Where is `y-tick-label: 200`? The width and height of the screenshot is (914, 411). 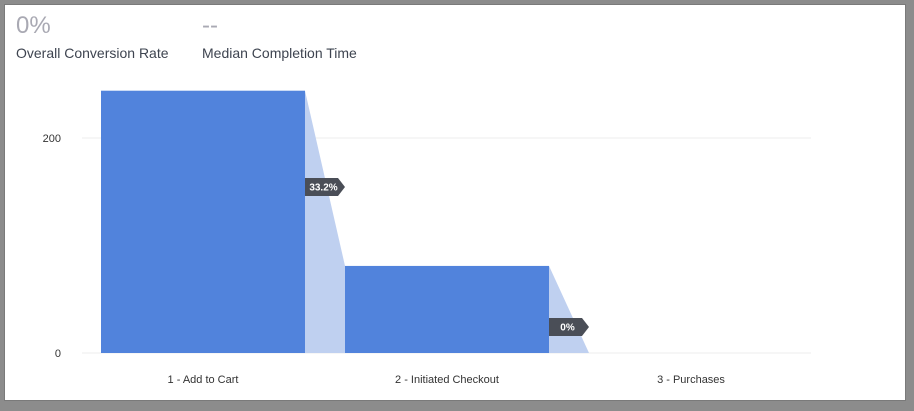
y-tick-label: 200 is located at coordinates (52, 139).